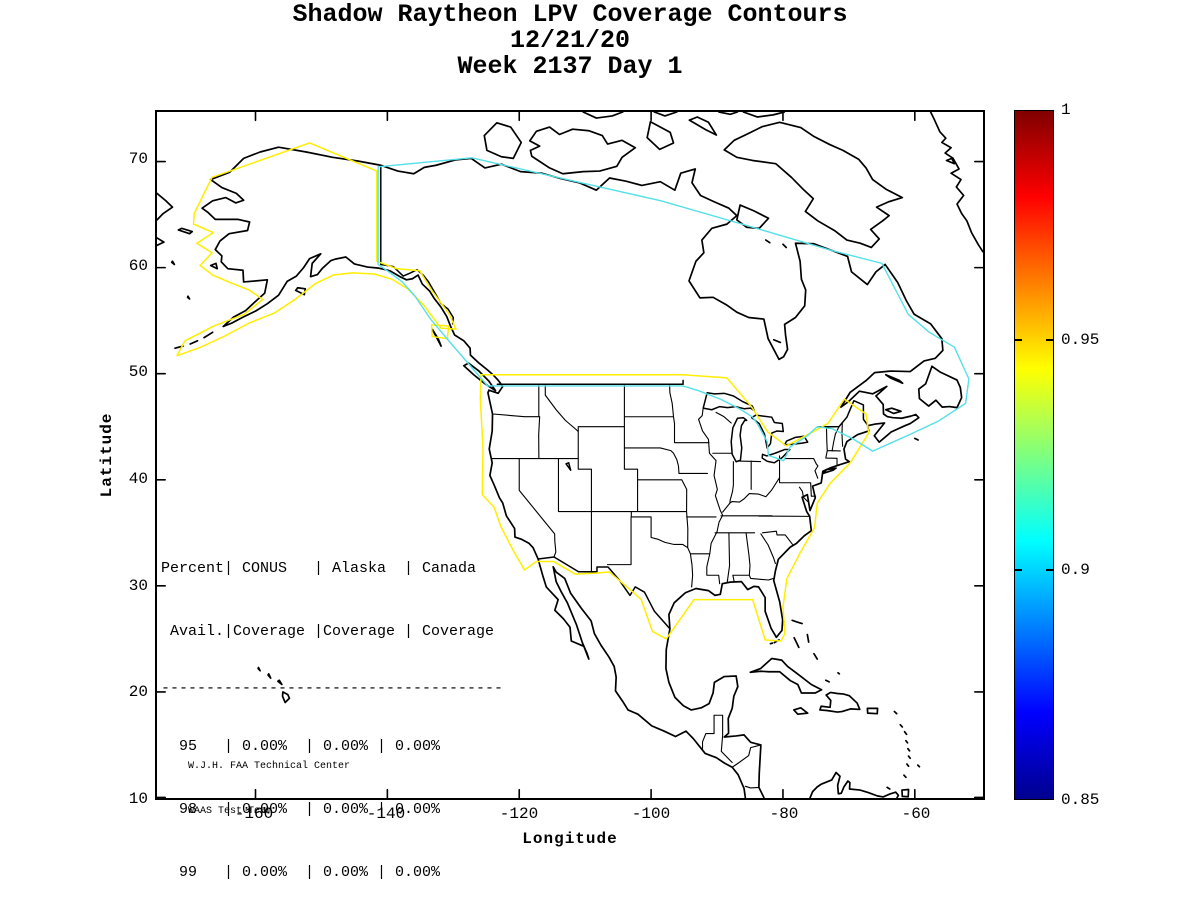 This screenshot has height=900, width=1200. What do you see at coordinates (301, 746) in the screenshot?
I see `coverage-table-row: 95 | 0.00% | 0.00% | 0.00%` at bounding box center [301, 746].